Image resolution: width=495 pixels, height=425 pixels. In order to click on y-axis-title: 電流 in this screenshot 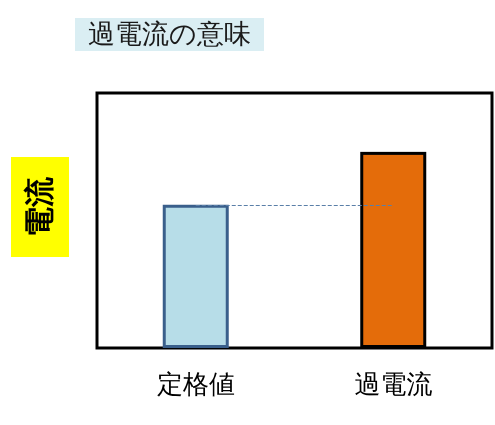, I will do `click(40, 206)`.